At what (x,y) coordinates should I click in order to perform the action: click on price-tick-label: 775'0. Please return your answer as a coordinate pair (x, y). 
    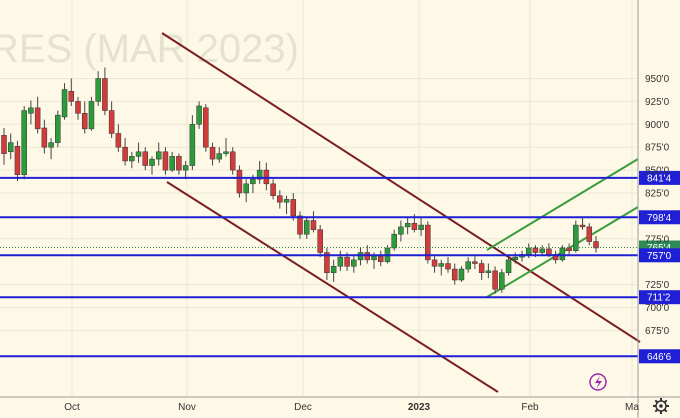
    Looking at the image, I should click on (657, 239).